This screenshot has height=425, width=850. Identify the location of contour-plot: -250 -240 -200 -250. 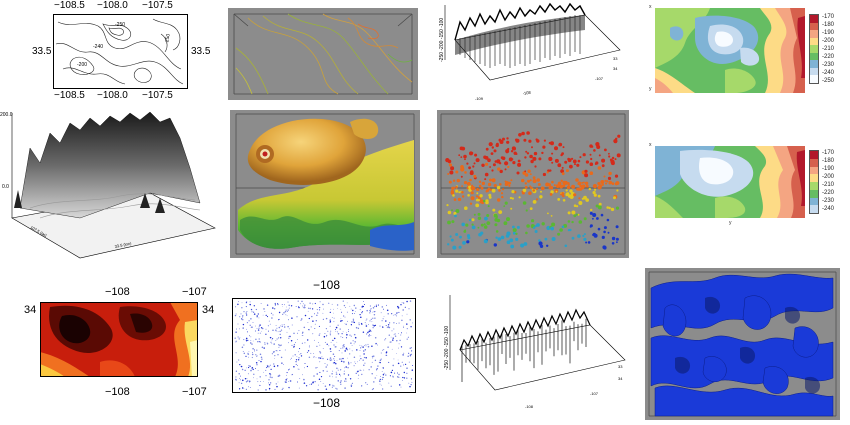
(120, 51).